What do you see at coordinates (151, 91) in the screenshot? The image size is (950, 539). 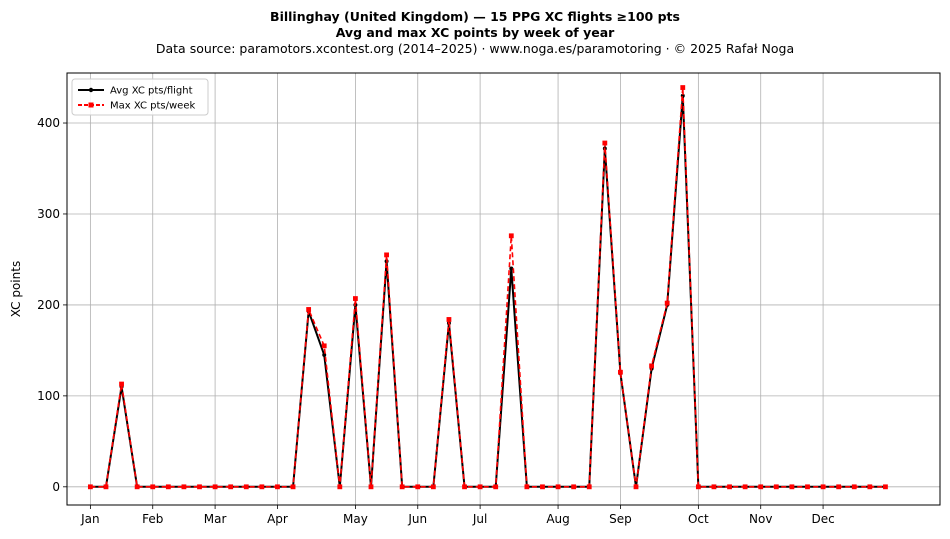 I see `legend-label: Avg XC pts/flight` at bounding box center [151, 91].